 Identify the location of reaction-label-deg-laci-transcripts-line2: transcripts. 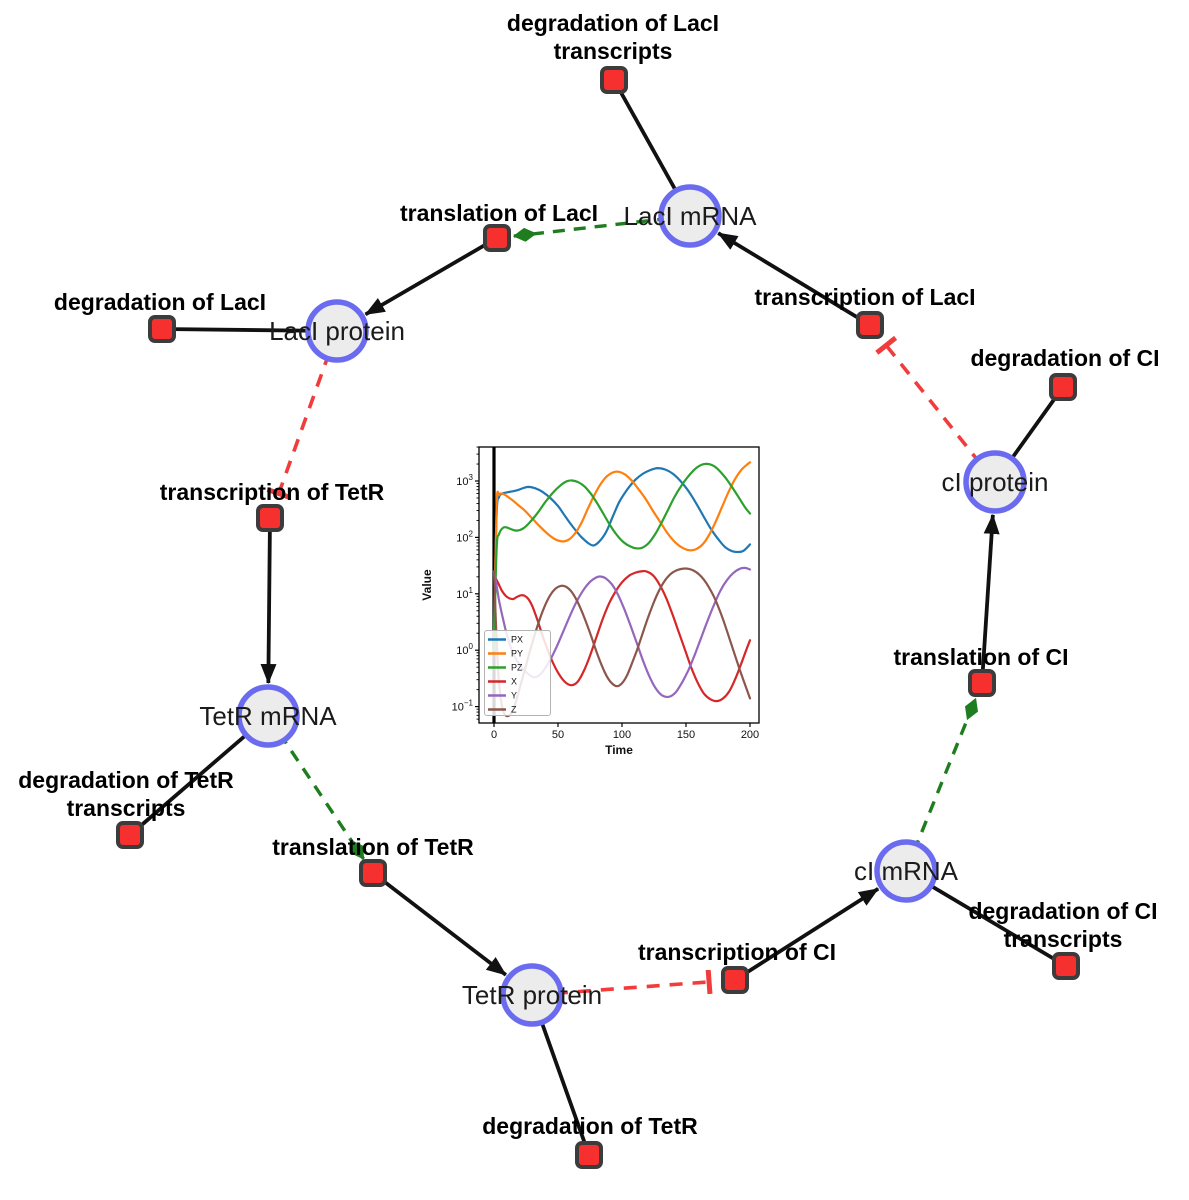
(613, 51).